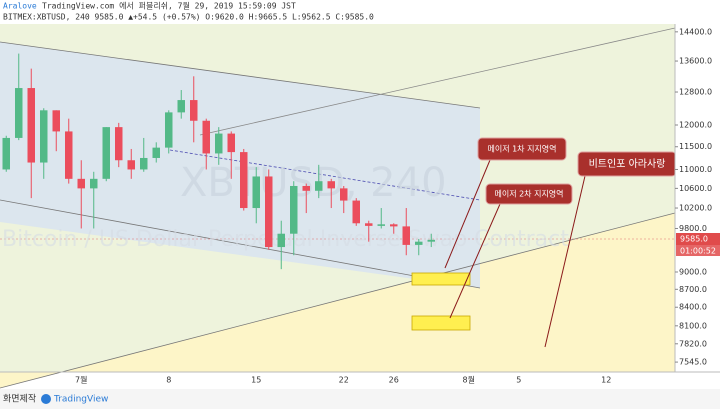  What do you see at coordinates (518, 380) in the screenshot?
I see `x-tick-label: 5` at bounding box center [518, 380].